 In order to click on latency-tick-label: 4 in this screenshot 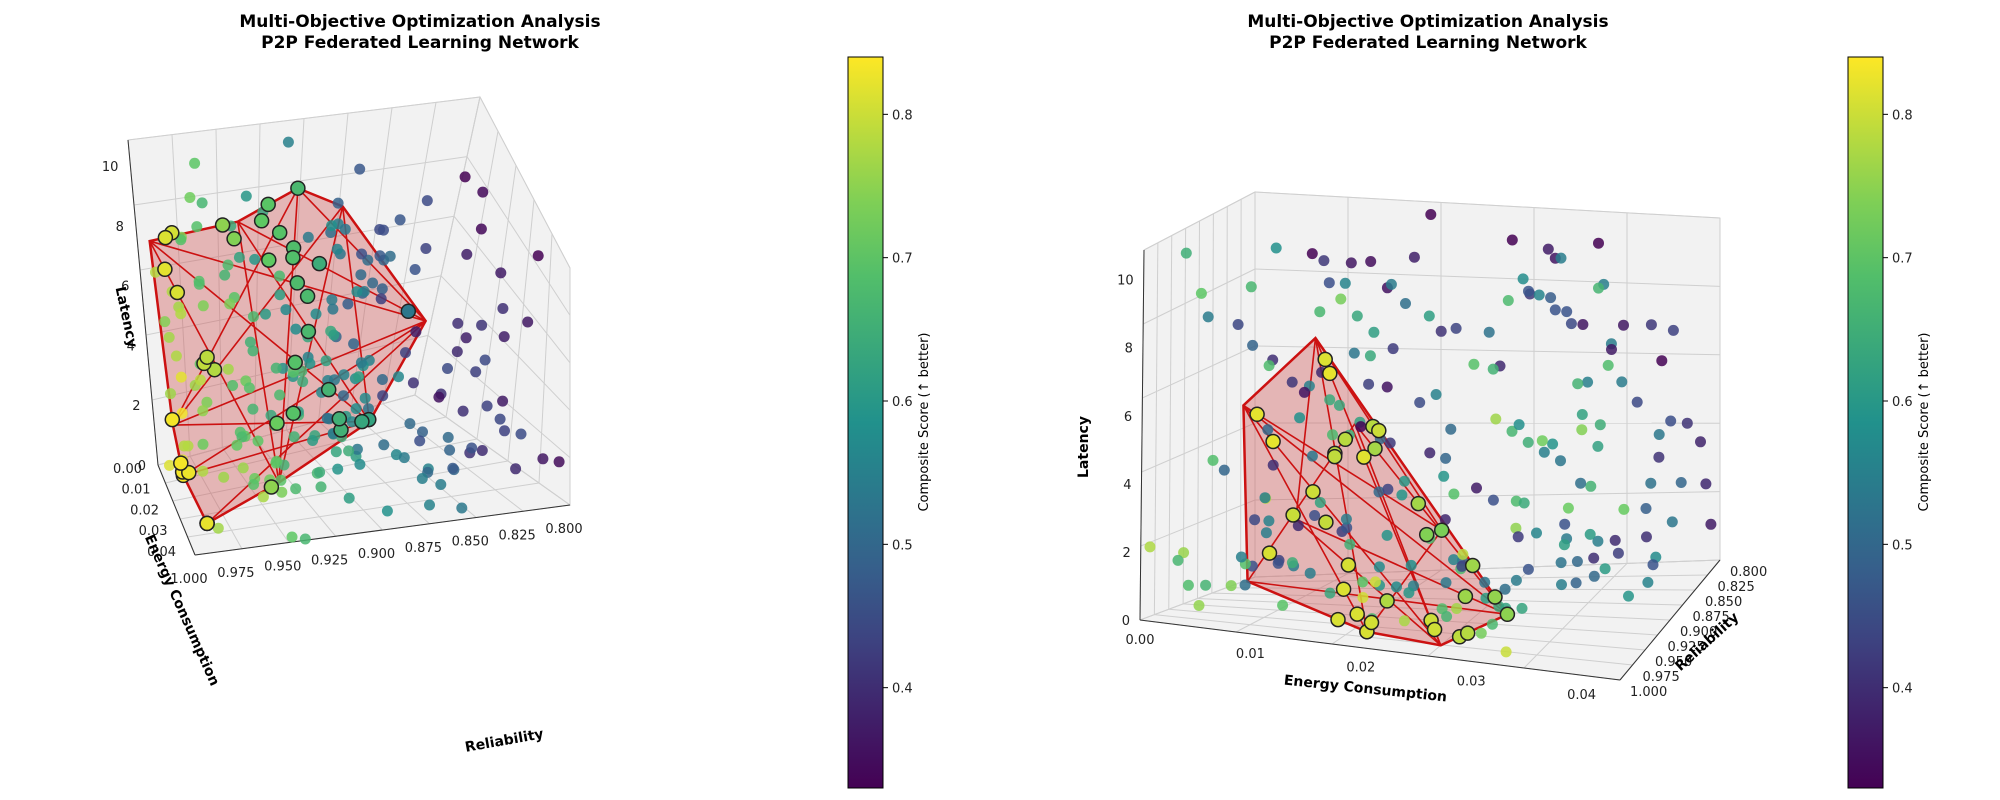, I will do `click(1127, 485)`.